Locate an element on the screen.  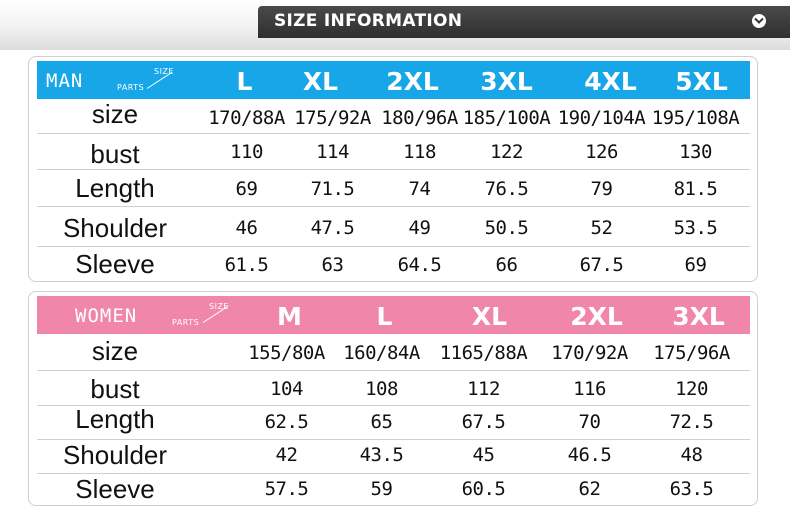
table-cell: 61.5 is located at coordinates (246, 265).